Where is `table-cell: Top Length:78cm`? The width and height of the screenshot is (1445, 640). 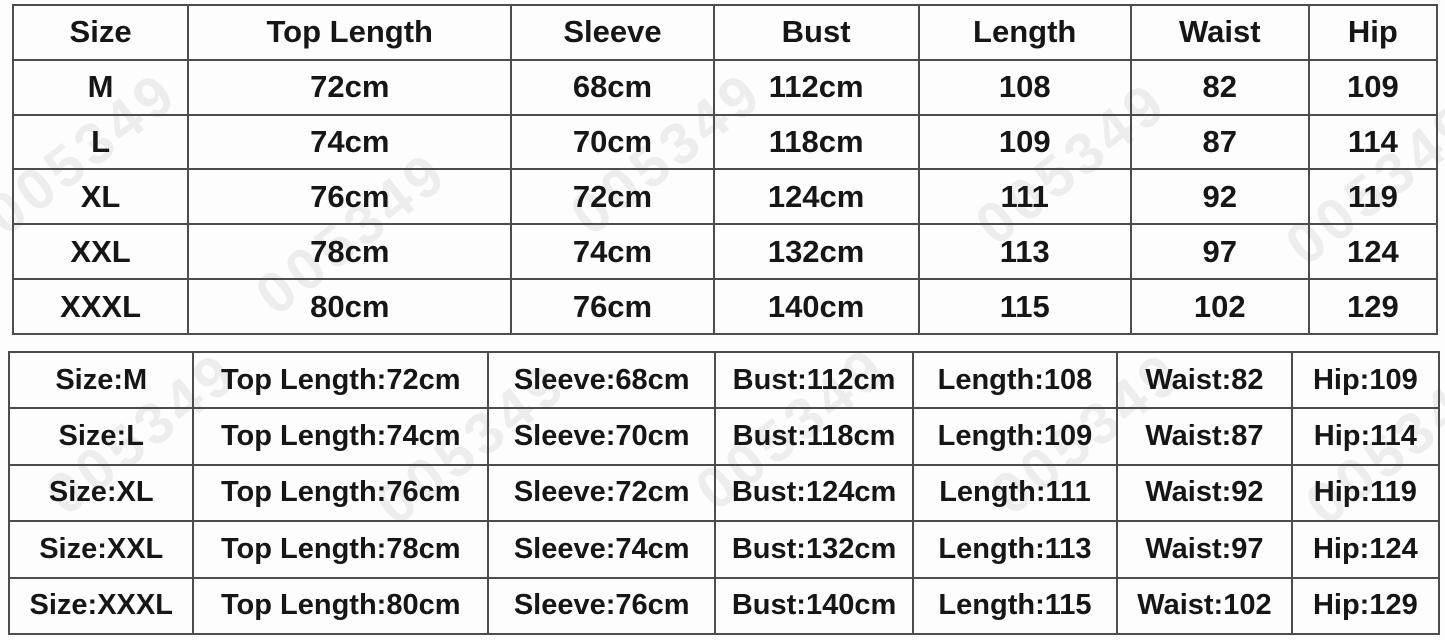
table-cell: Top Length:78cm is located at coordinates (341, 549).